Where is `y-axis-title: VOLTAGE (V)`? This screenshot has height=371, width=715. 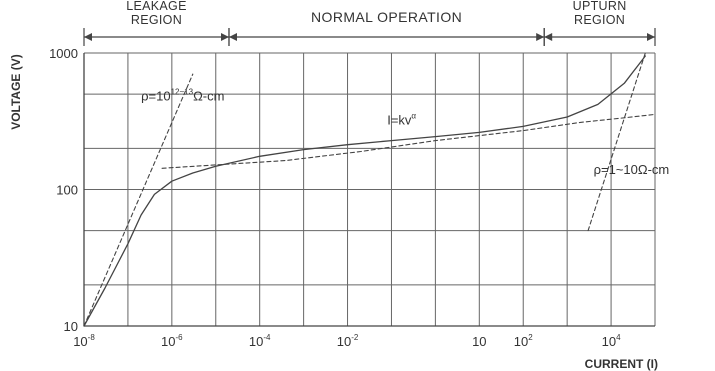
y-axis-title: VOLTAGE (V) is located at coordinates (16, 92).